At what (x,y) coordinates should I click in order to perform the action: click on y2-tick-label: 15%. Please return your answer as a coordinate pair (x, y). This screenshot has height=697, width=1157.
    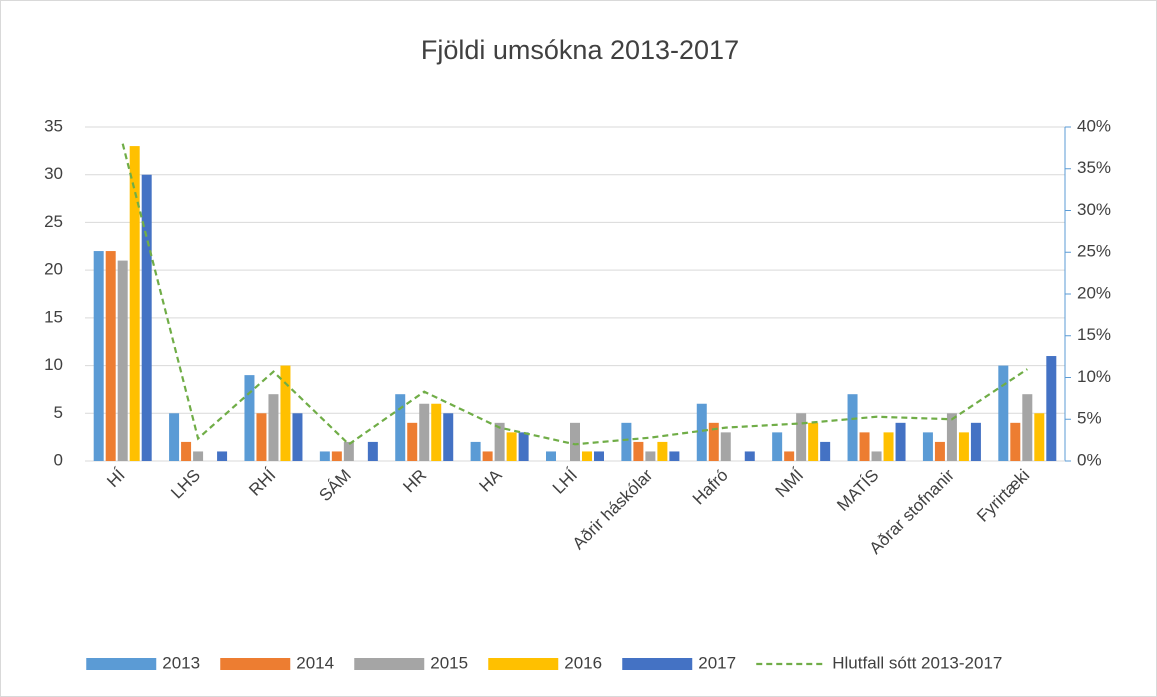
    Looking at the image, I should click on (1094, 334).